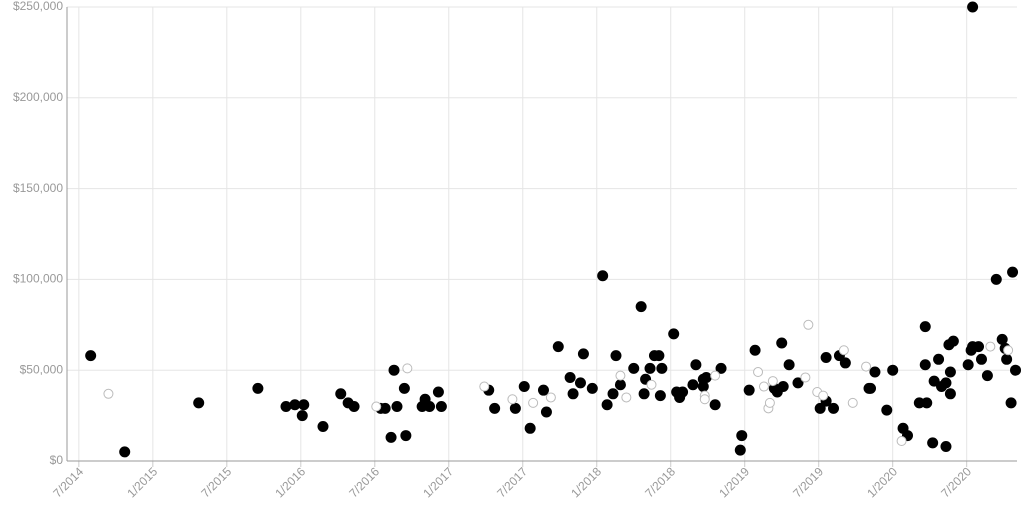  I want to click on y-tick-label: $50,000, so click(42, 369).